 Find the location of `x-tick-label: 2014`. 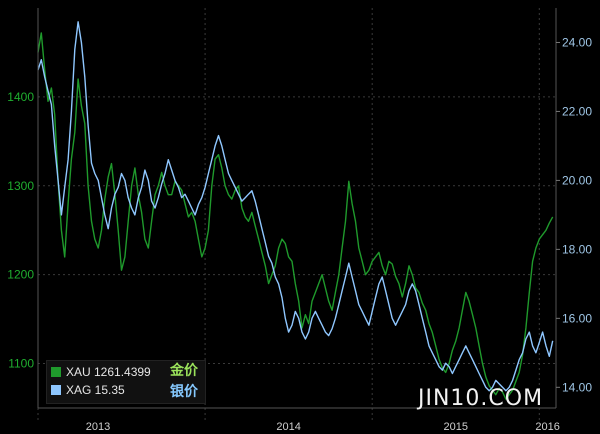

x-tick-label: 2014 is located at coordinates (288, 427).